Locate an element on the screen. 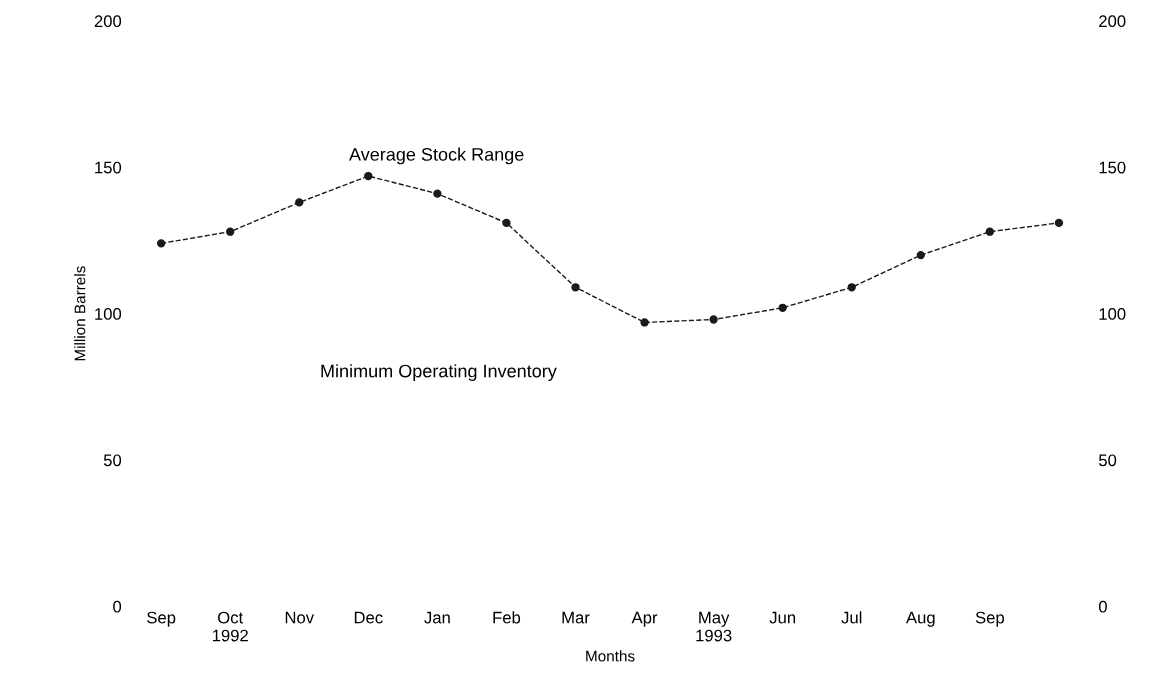 The width and height of the screenshot is (1151, 697). y-tick-label: 200 is located at coordinates (108, 21).